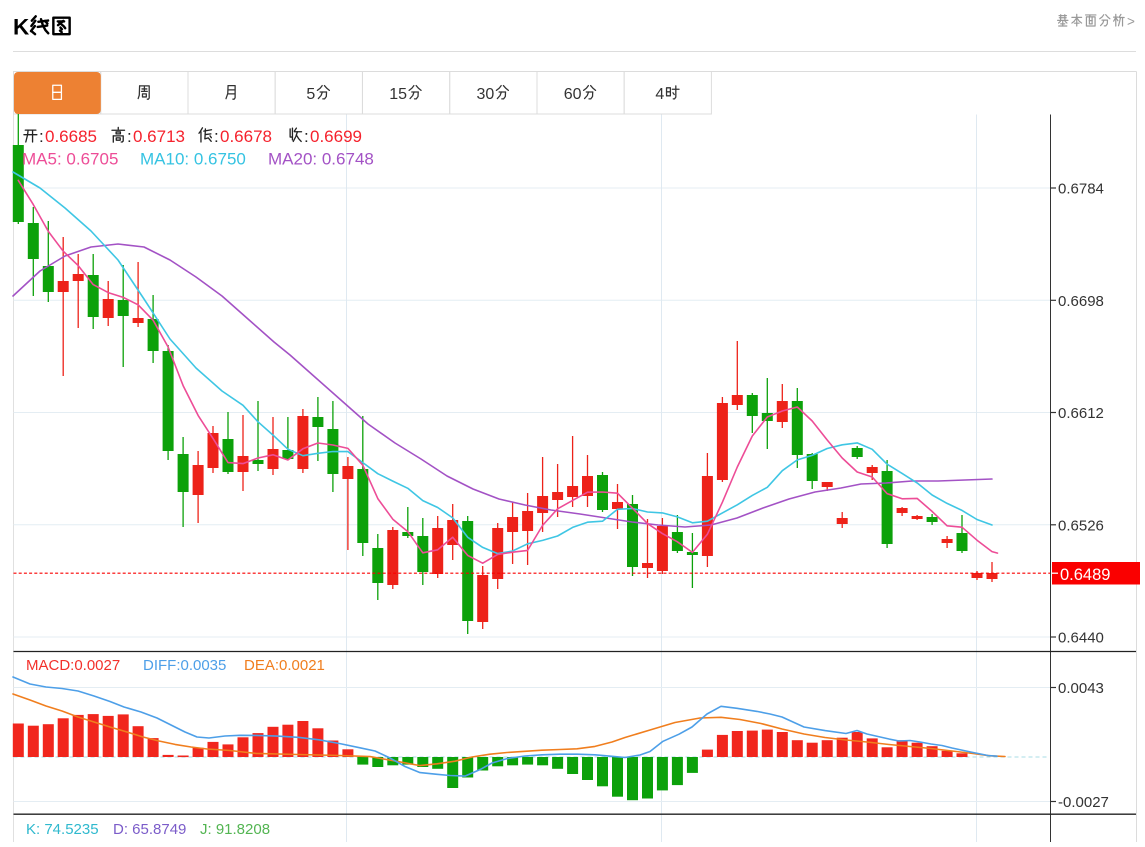 The height and width of the screenshot is (847, 1145). I want to click on svg-text: 0.6440, so click(1081, 638).